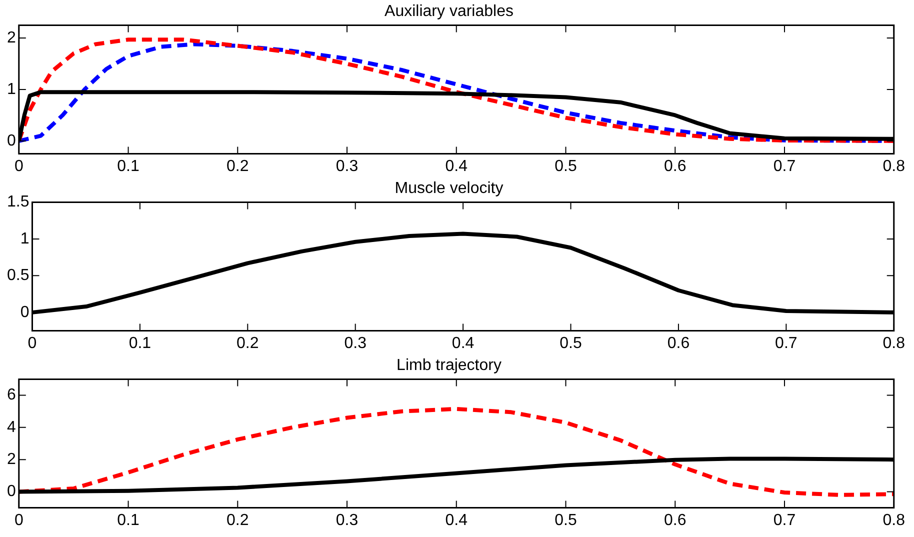 This screenshot has height=537, width=914. What do you see at coordinates (449, 189) in the screenshot?
I see `chart-title: Muscle velocity` at bounding box center [449, 189].